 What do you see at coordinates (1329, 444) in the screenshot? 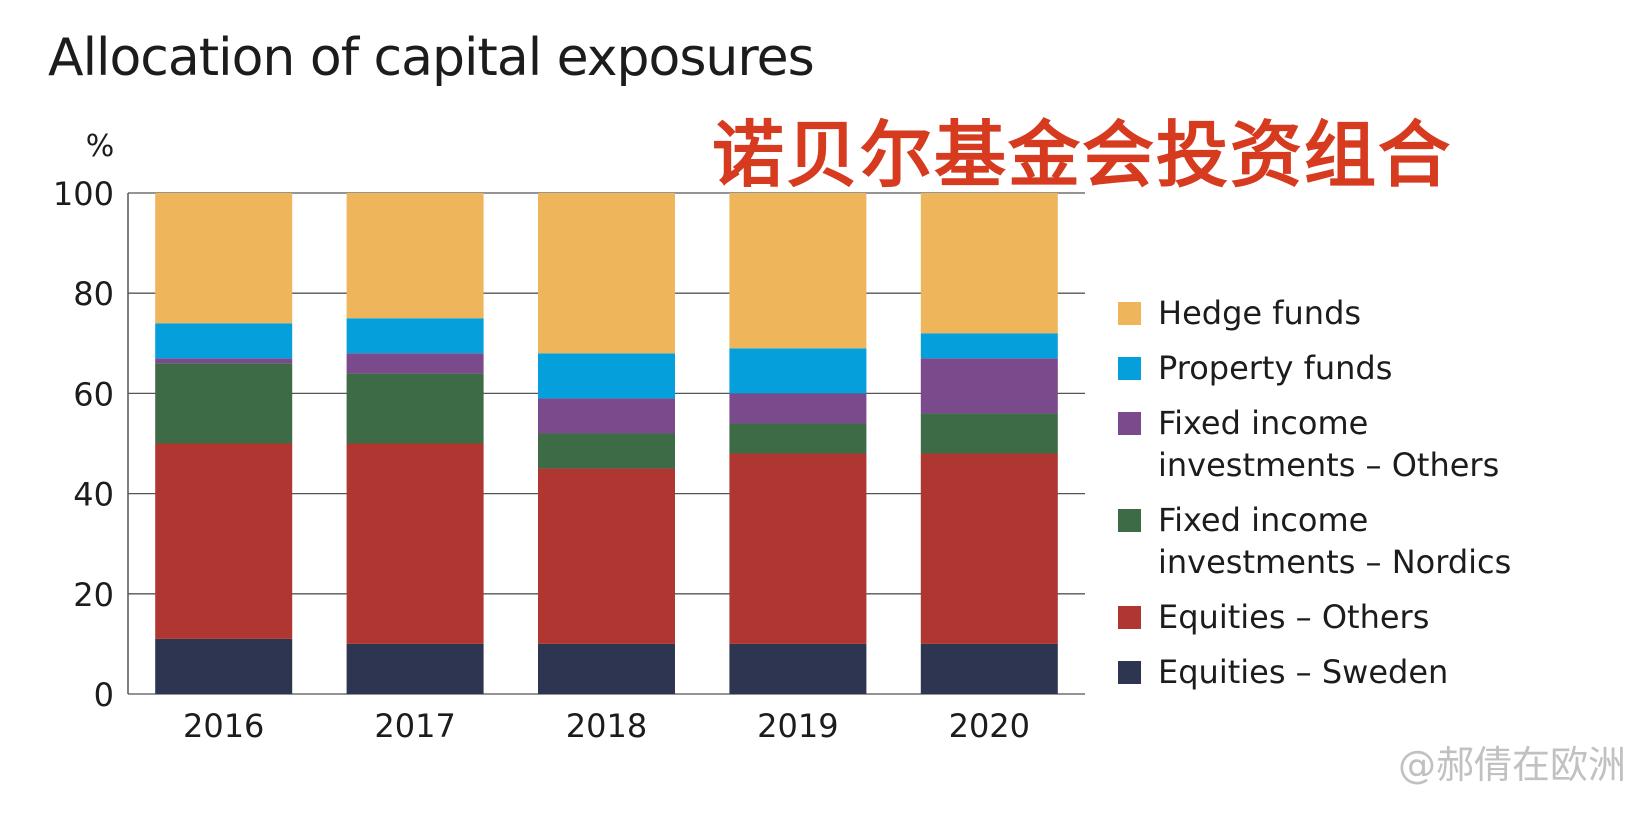
I see `legend-label: Fixed income investments – Others` at bounding box center [1329, 444].